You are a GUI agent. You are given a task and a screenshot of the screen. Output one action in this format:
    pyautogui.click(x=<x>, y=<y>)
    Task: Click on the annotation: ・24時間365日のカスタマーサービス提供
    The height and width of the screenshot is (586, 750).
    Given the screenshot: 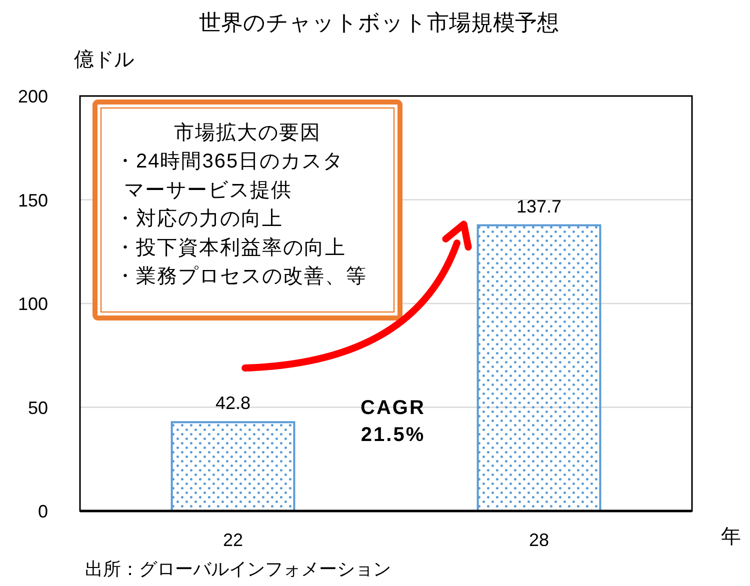 What is the action you would take?
    pyautogui.click(x=229, y=176)
    